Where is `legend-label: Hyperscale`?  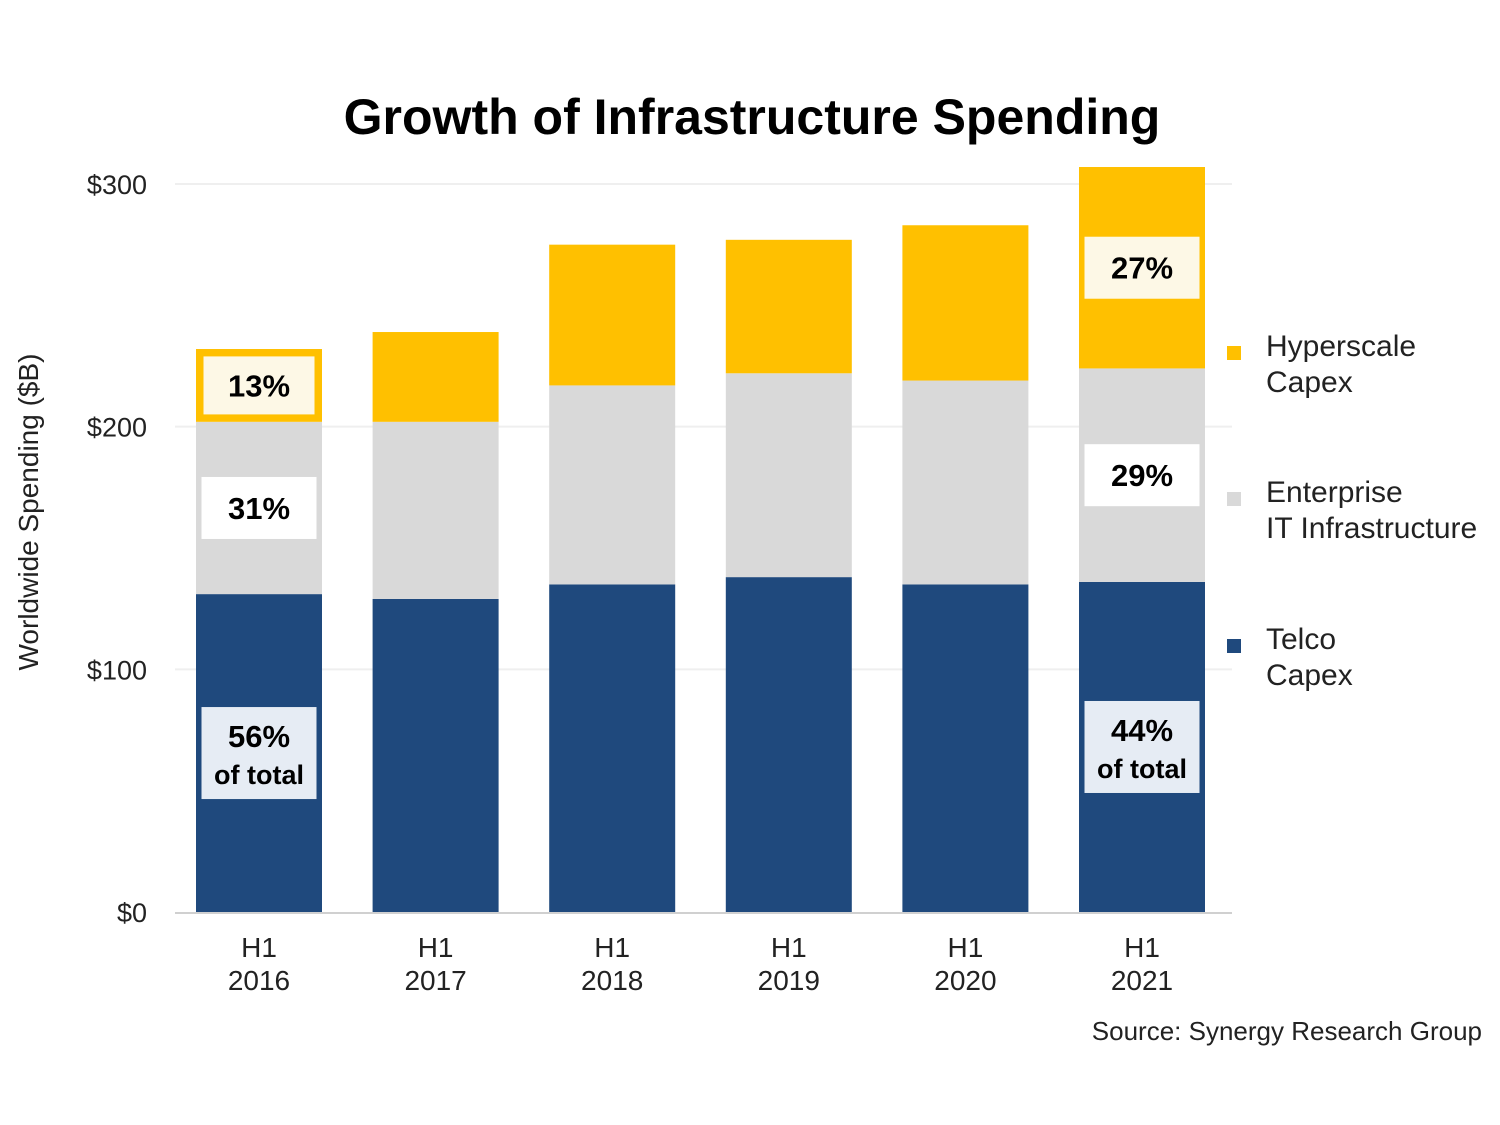 legend-label: Hyperscale is located at coordinates (1341, 346).